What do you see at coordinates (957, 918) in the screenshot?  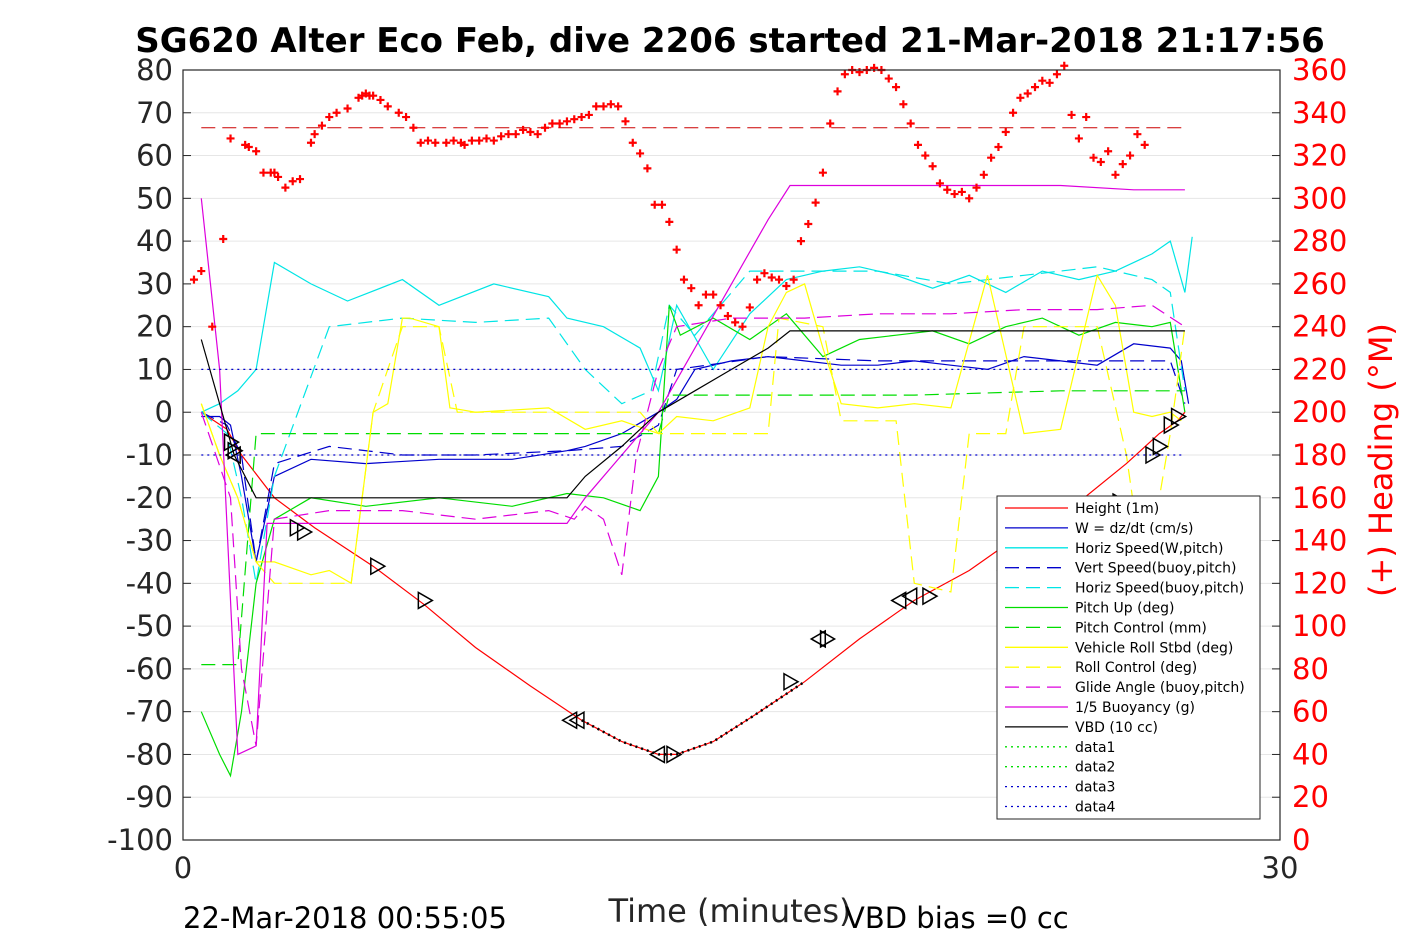 I see `footer-vbd-bias: VBD bias =0 cc` at bounding box center [957, 918].